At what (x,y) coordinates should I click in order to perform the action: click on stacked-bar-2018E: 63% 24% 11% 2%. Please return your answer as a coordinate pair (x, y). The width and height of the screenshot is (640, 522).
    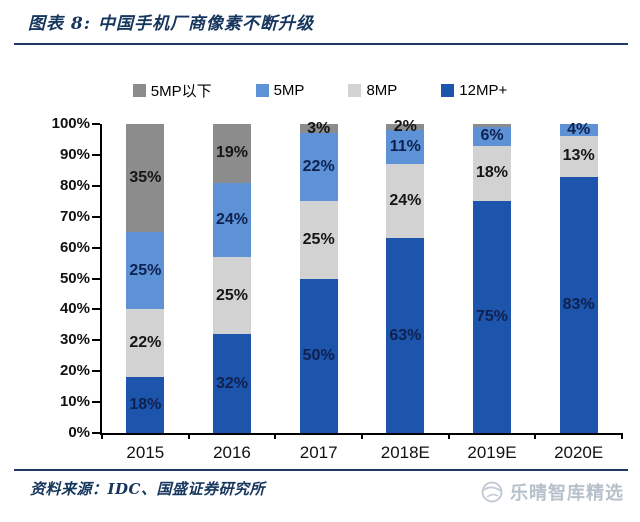
    Looking at the image, I should click on (405, 275).